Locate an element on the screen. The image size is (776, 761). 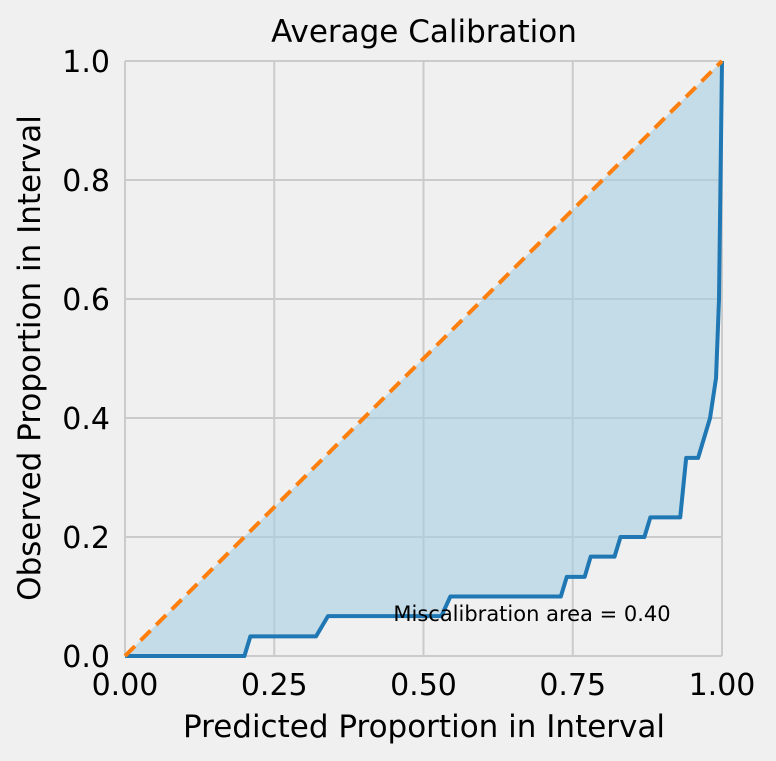
y-tick-label: 0.4 is located at coordinates (86, 419).